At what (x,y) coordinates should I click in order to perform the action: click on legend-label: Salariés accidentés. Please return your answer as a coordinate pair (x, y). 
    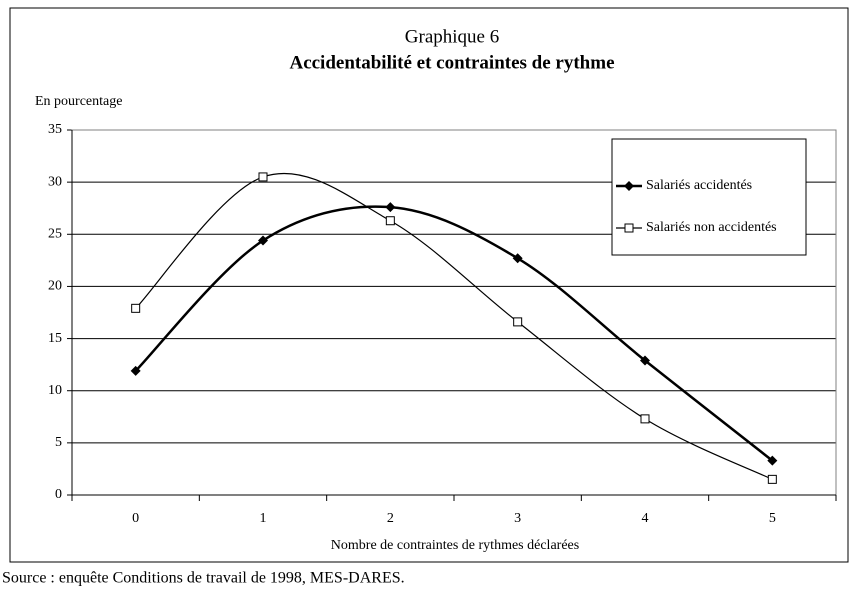
    Looking at the image, I should click on (699, 185).